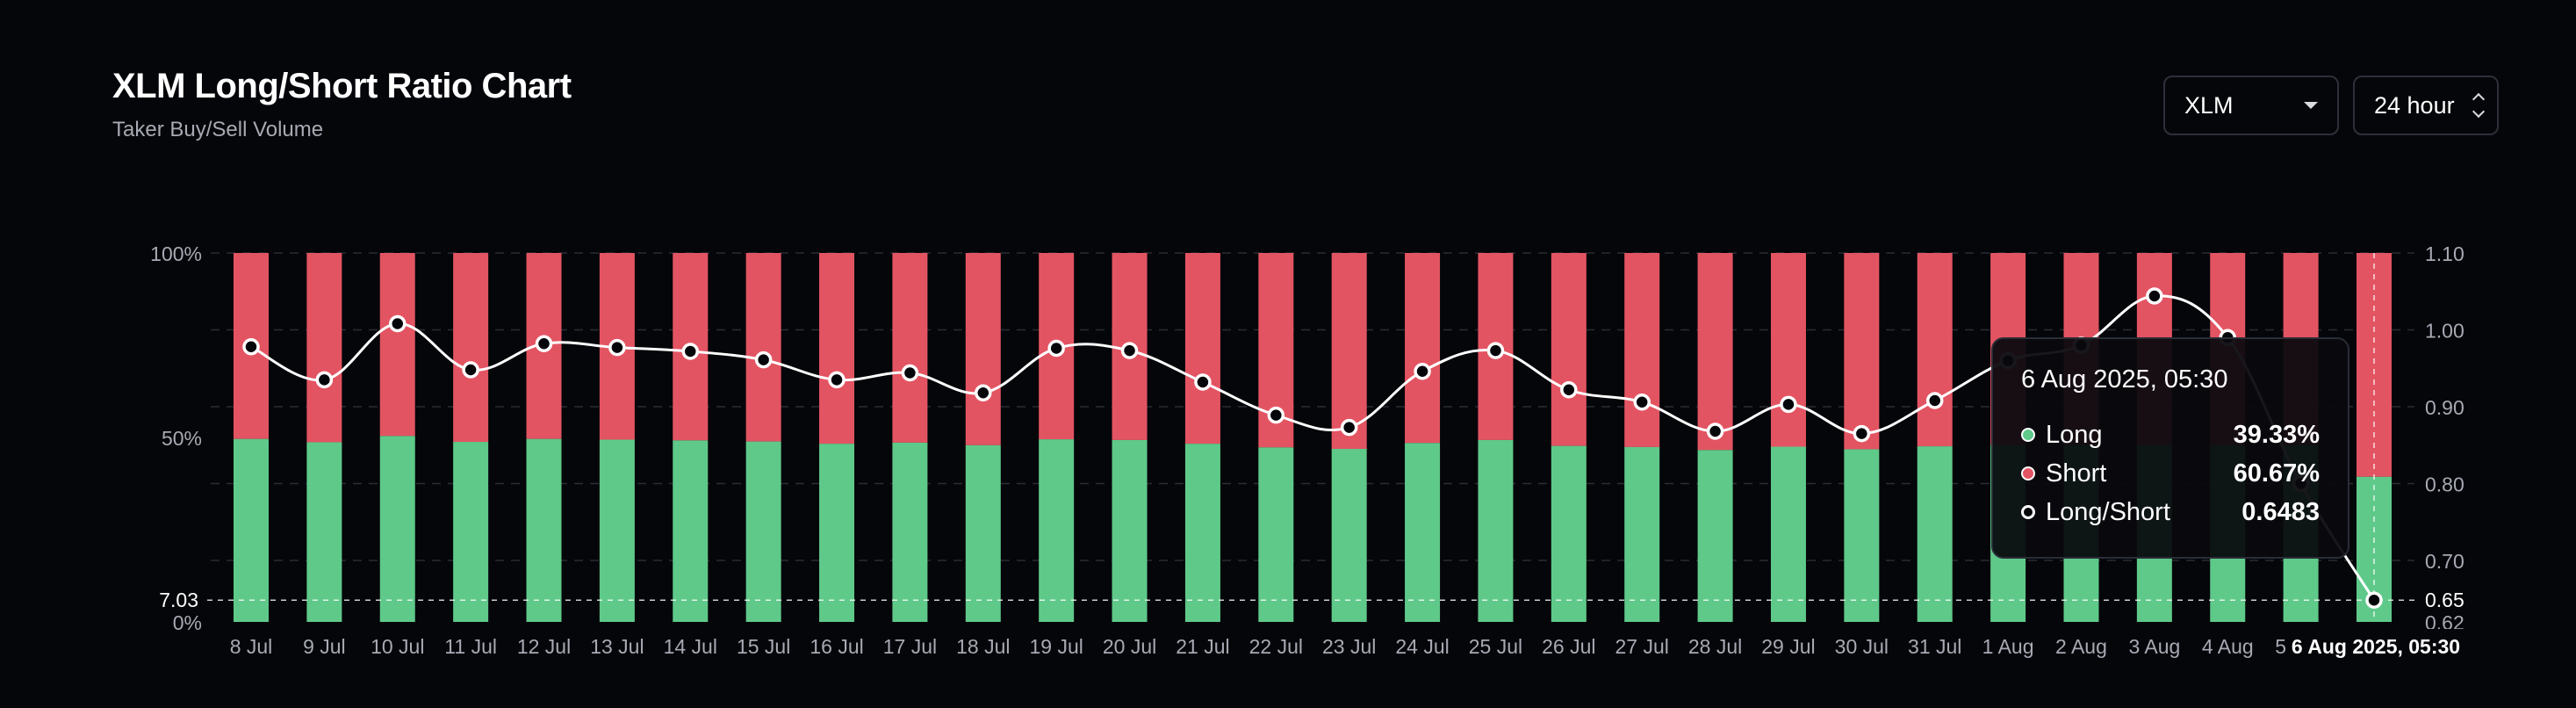 This screenshot has height=708, width=2576. What do you see at coordinates (2251, 105) in the screenshot?
I see `symbol-select: XLM` at bounding box center [2251, 105].